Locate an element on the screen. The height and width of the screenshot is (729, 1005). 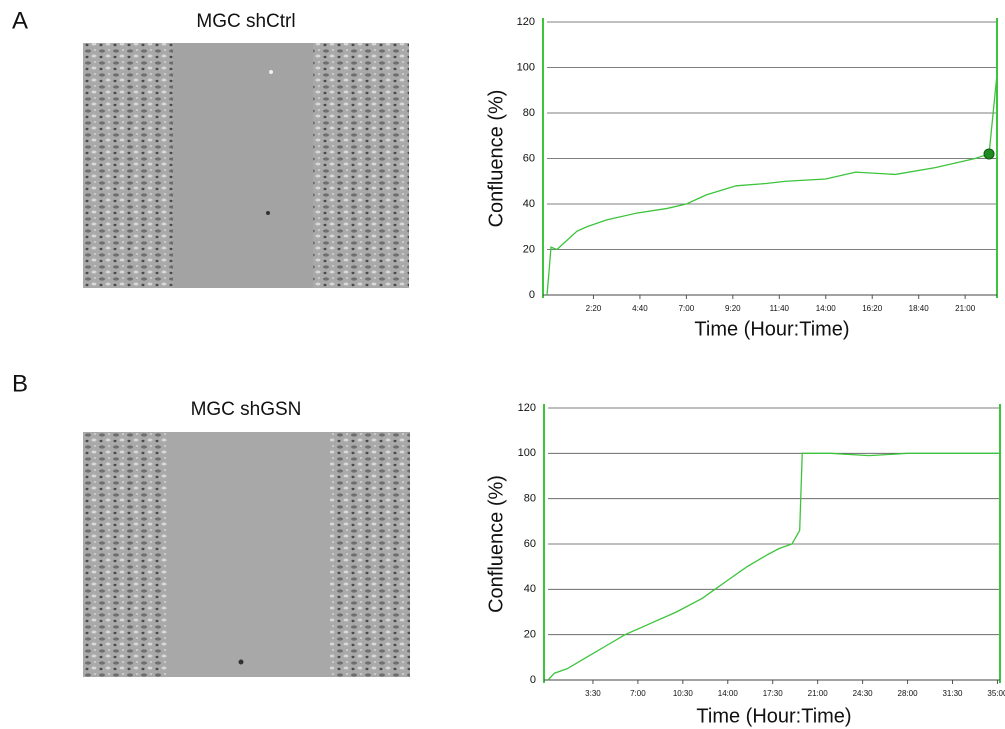
x-tick-label: 2:20 is located at coordinates (594, 308).